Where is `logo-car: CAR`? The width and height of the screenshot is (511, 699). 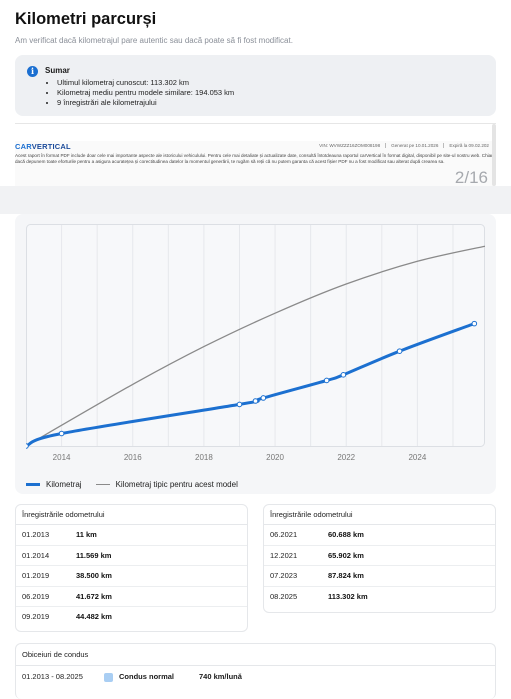
logo-car: CAR is located at coordinates (23, 146).